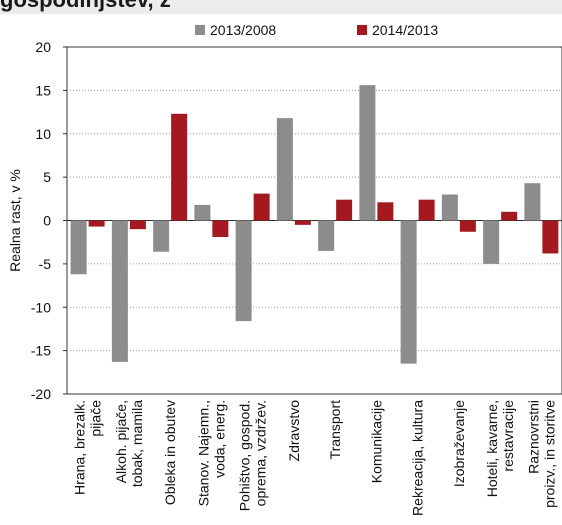 This screenshot has height=525, width=562. Describe the element at coordinates (243, 30) in the screenshot. I see `legend-label: 2013/2008` at that location.